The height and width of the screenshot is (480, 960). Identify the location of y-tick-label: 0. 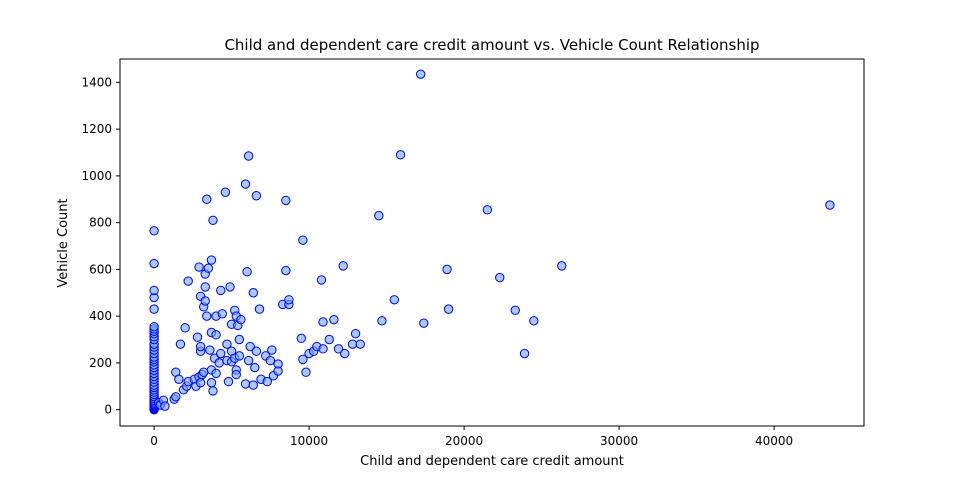
(108, 410).